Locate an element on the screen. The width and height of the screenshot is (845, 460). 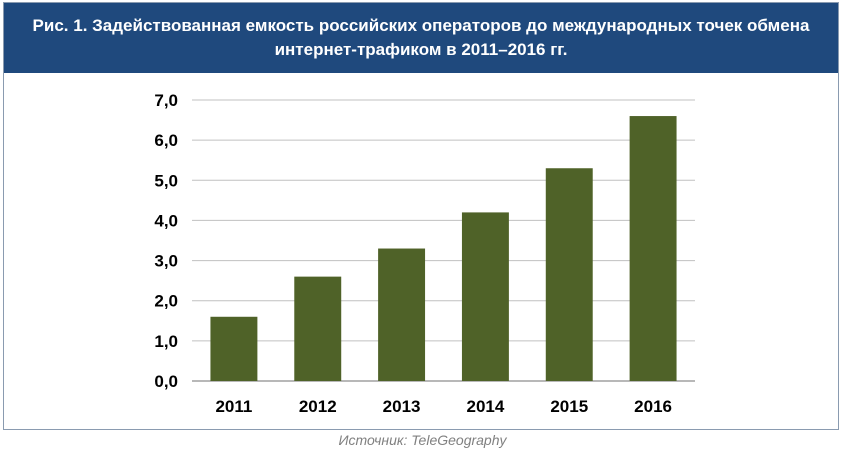
bar-2011 is located at coordinates (234, 348).